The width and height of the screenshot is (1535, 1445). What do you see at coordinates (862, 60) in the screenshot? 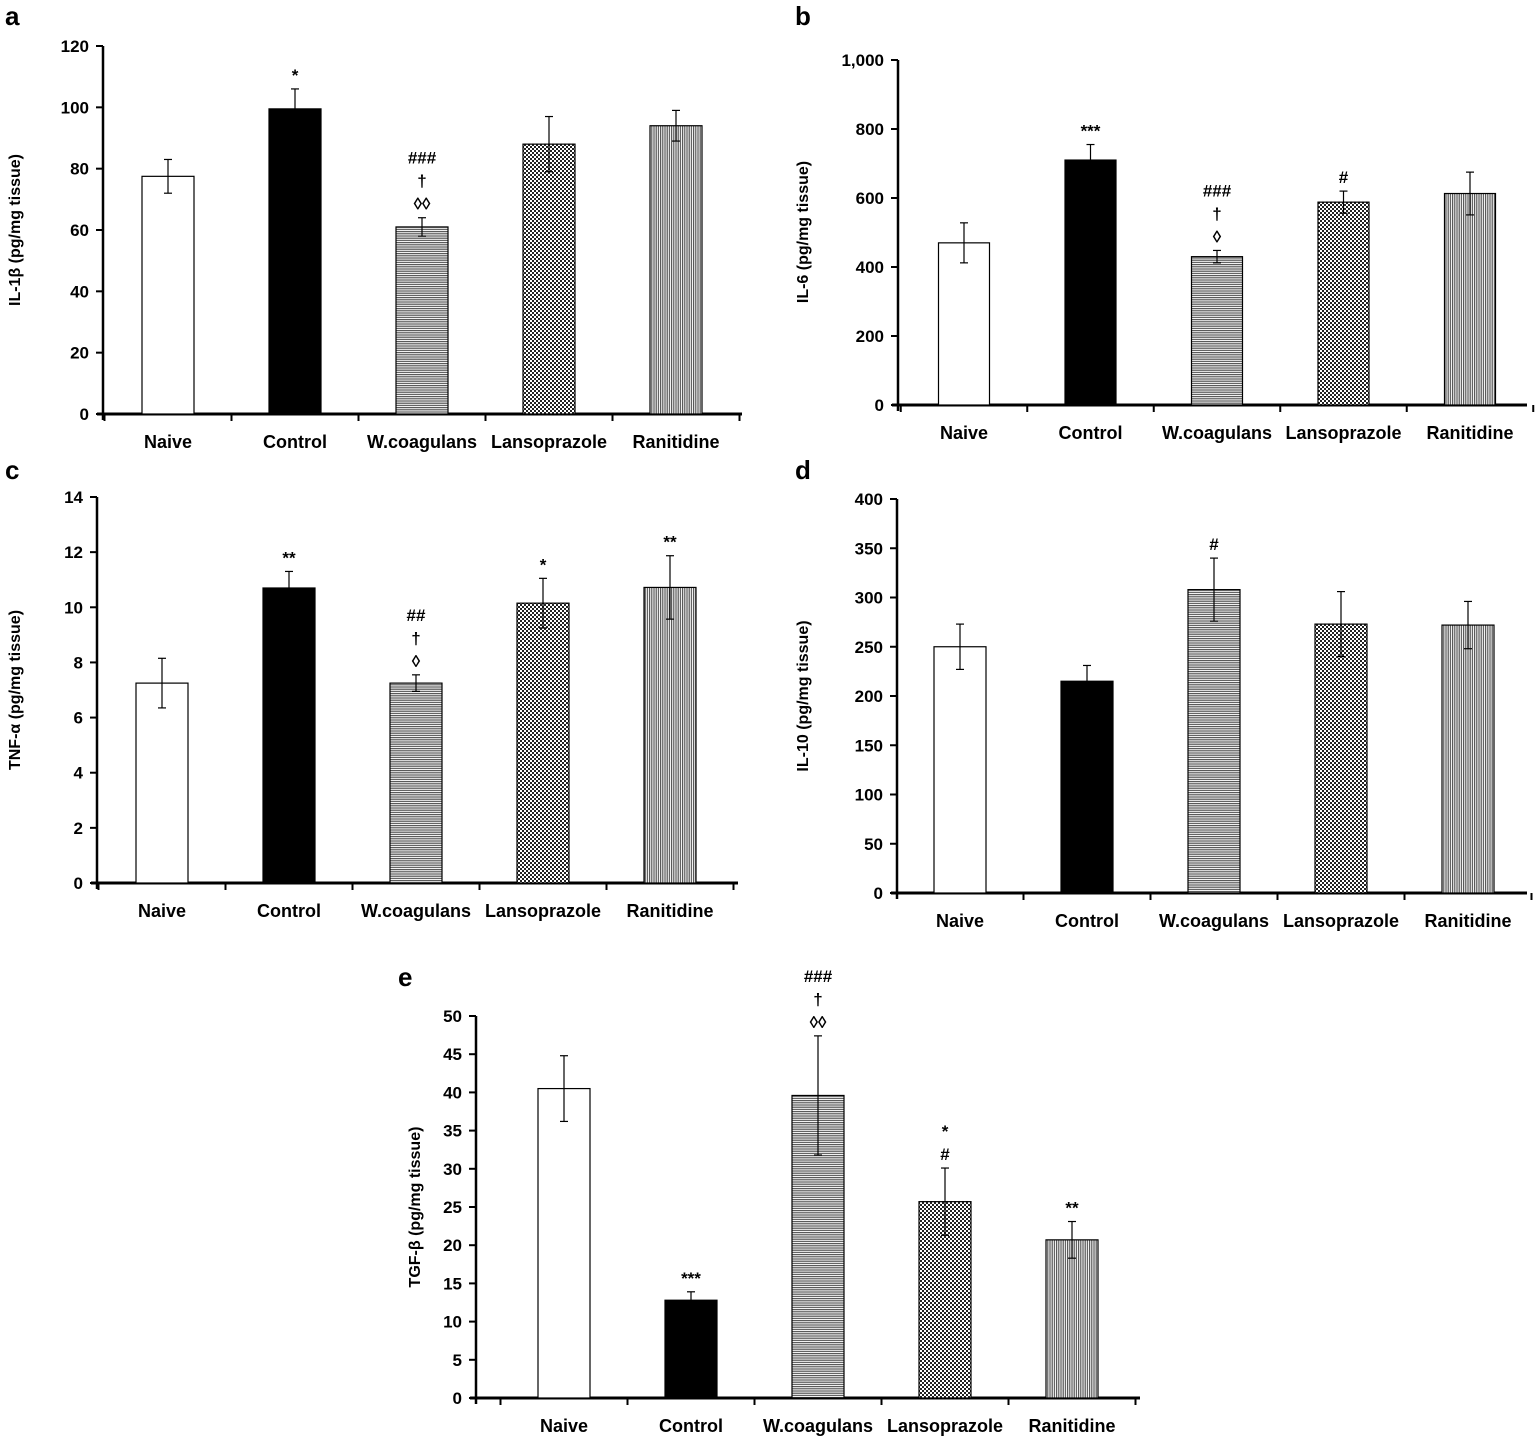
I see `y-tick-label: 1,000` at bounding box center [862, 60].